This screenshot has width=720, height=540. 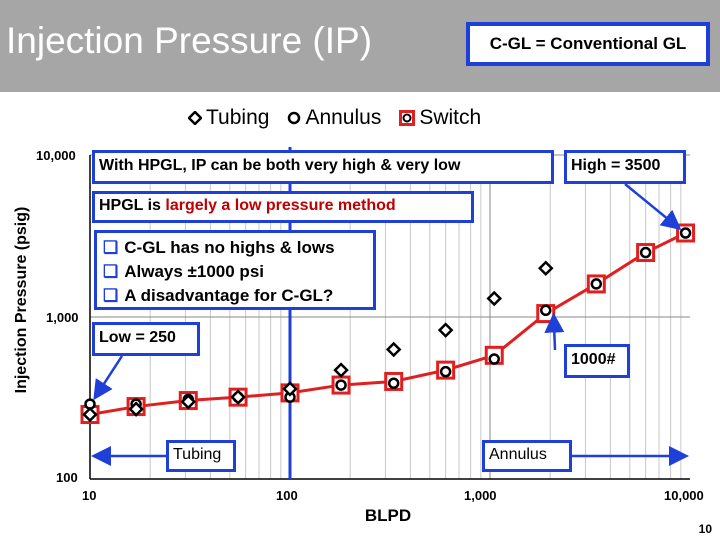 What do you see at coordinates (527, 456) in the screenshot?
I see `callout-annulus-region: Annulus` at bounding box center [527, 456].